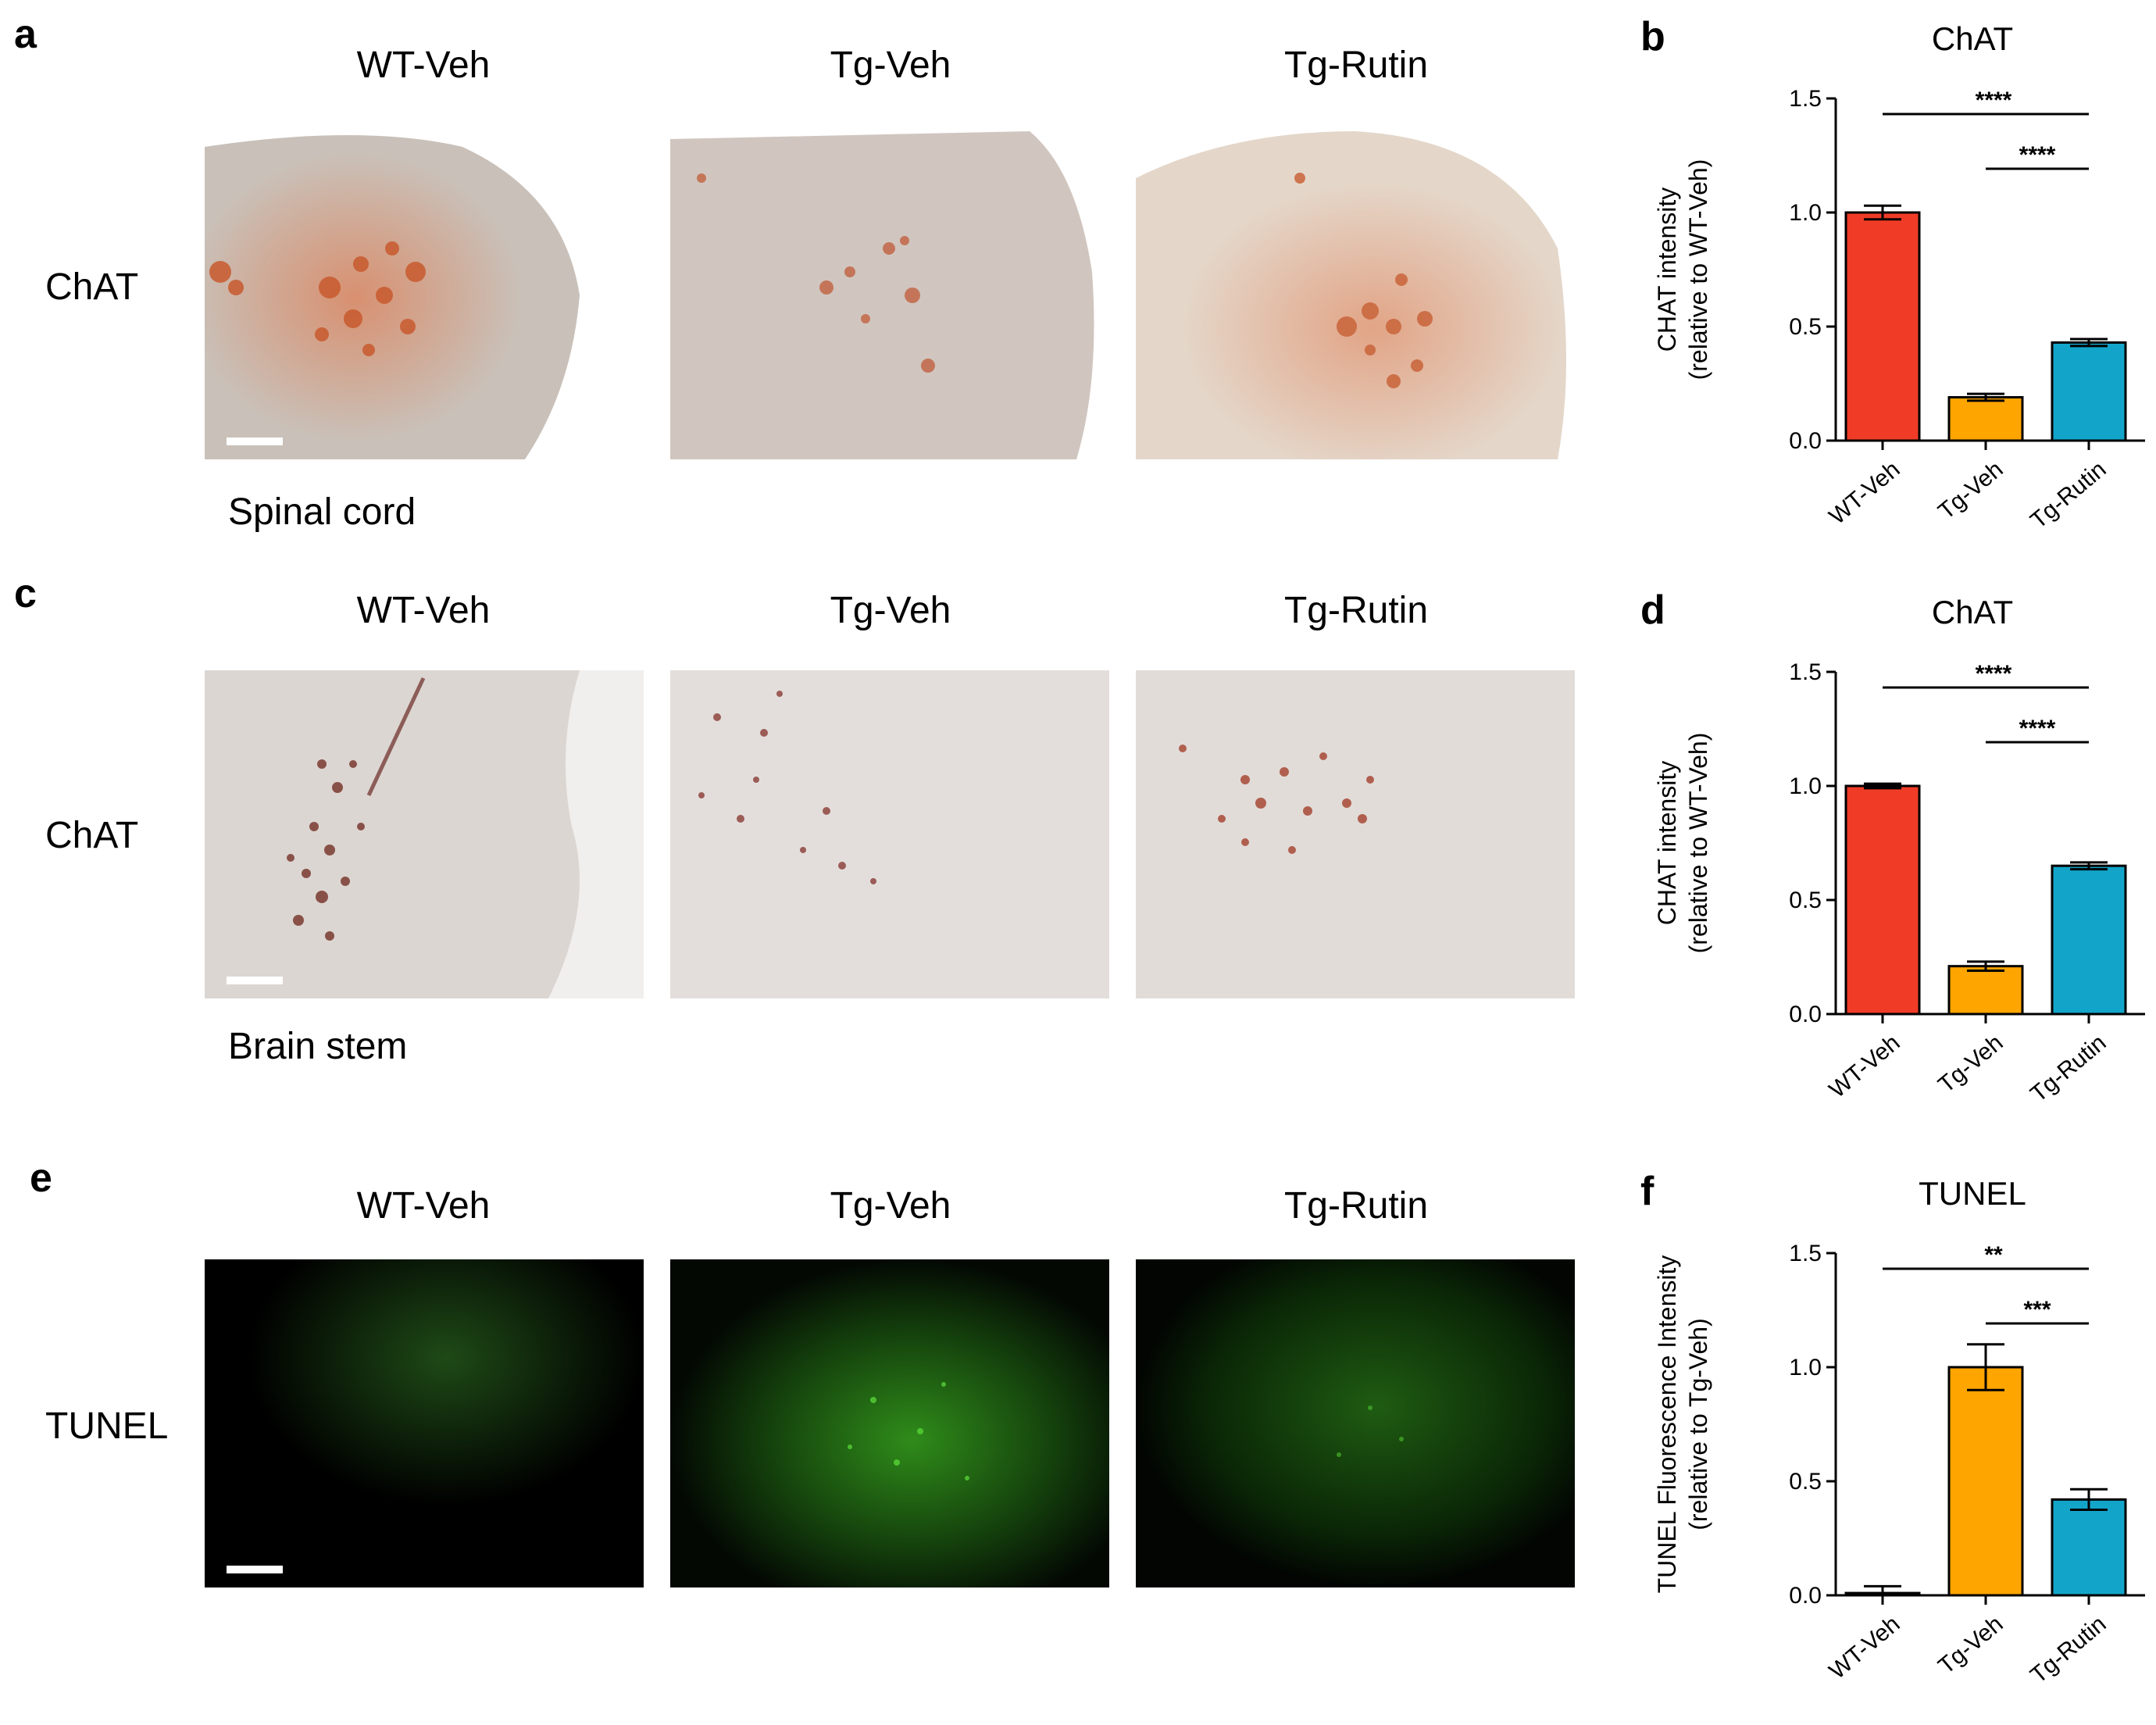  I want to click on column-header-wt-veh-2: WT-Veh, so click(424, 610).